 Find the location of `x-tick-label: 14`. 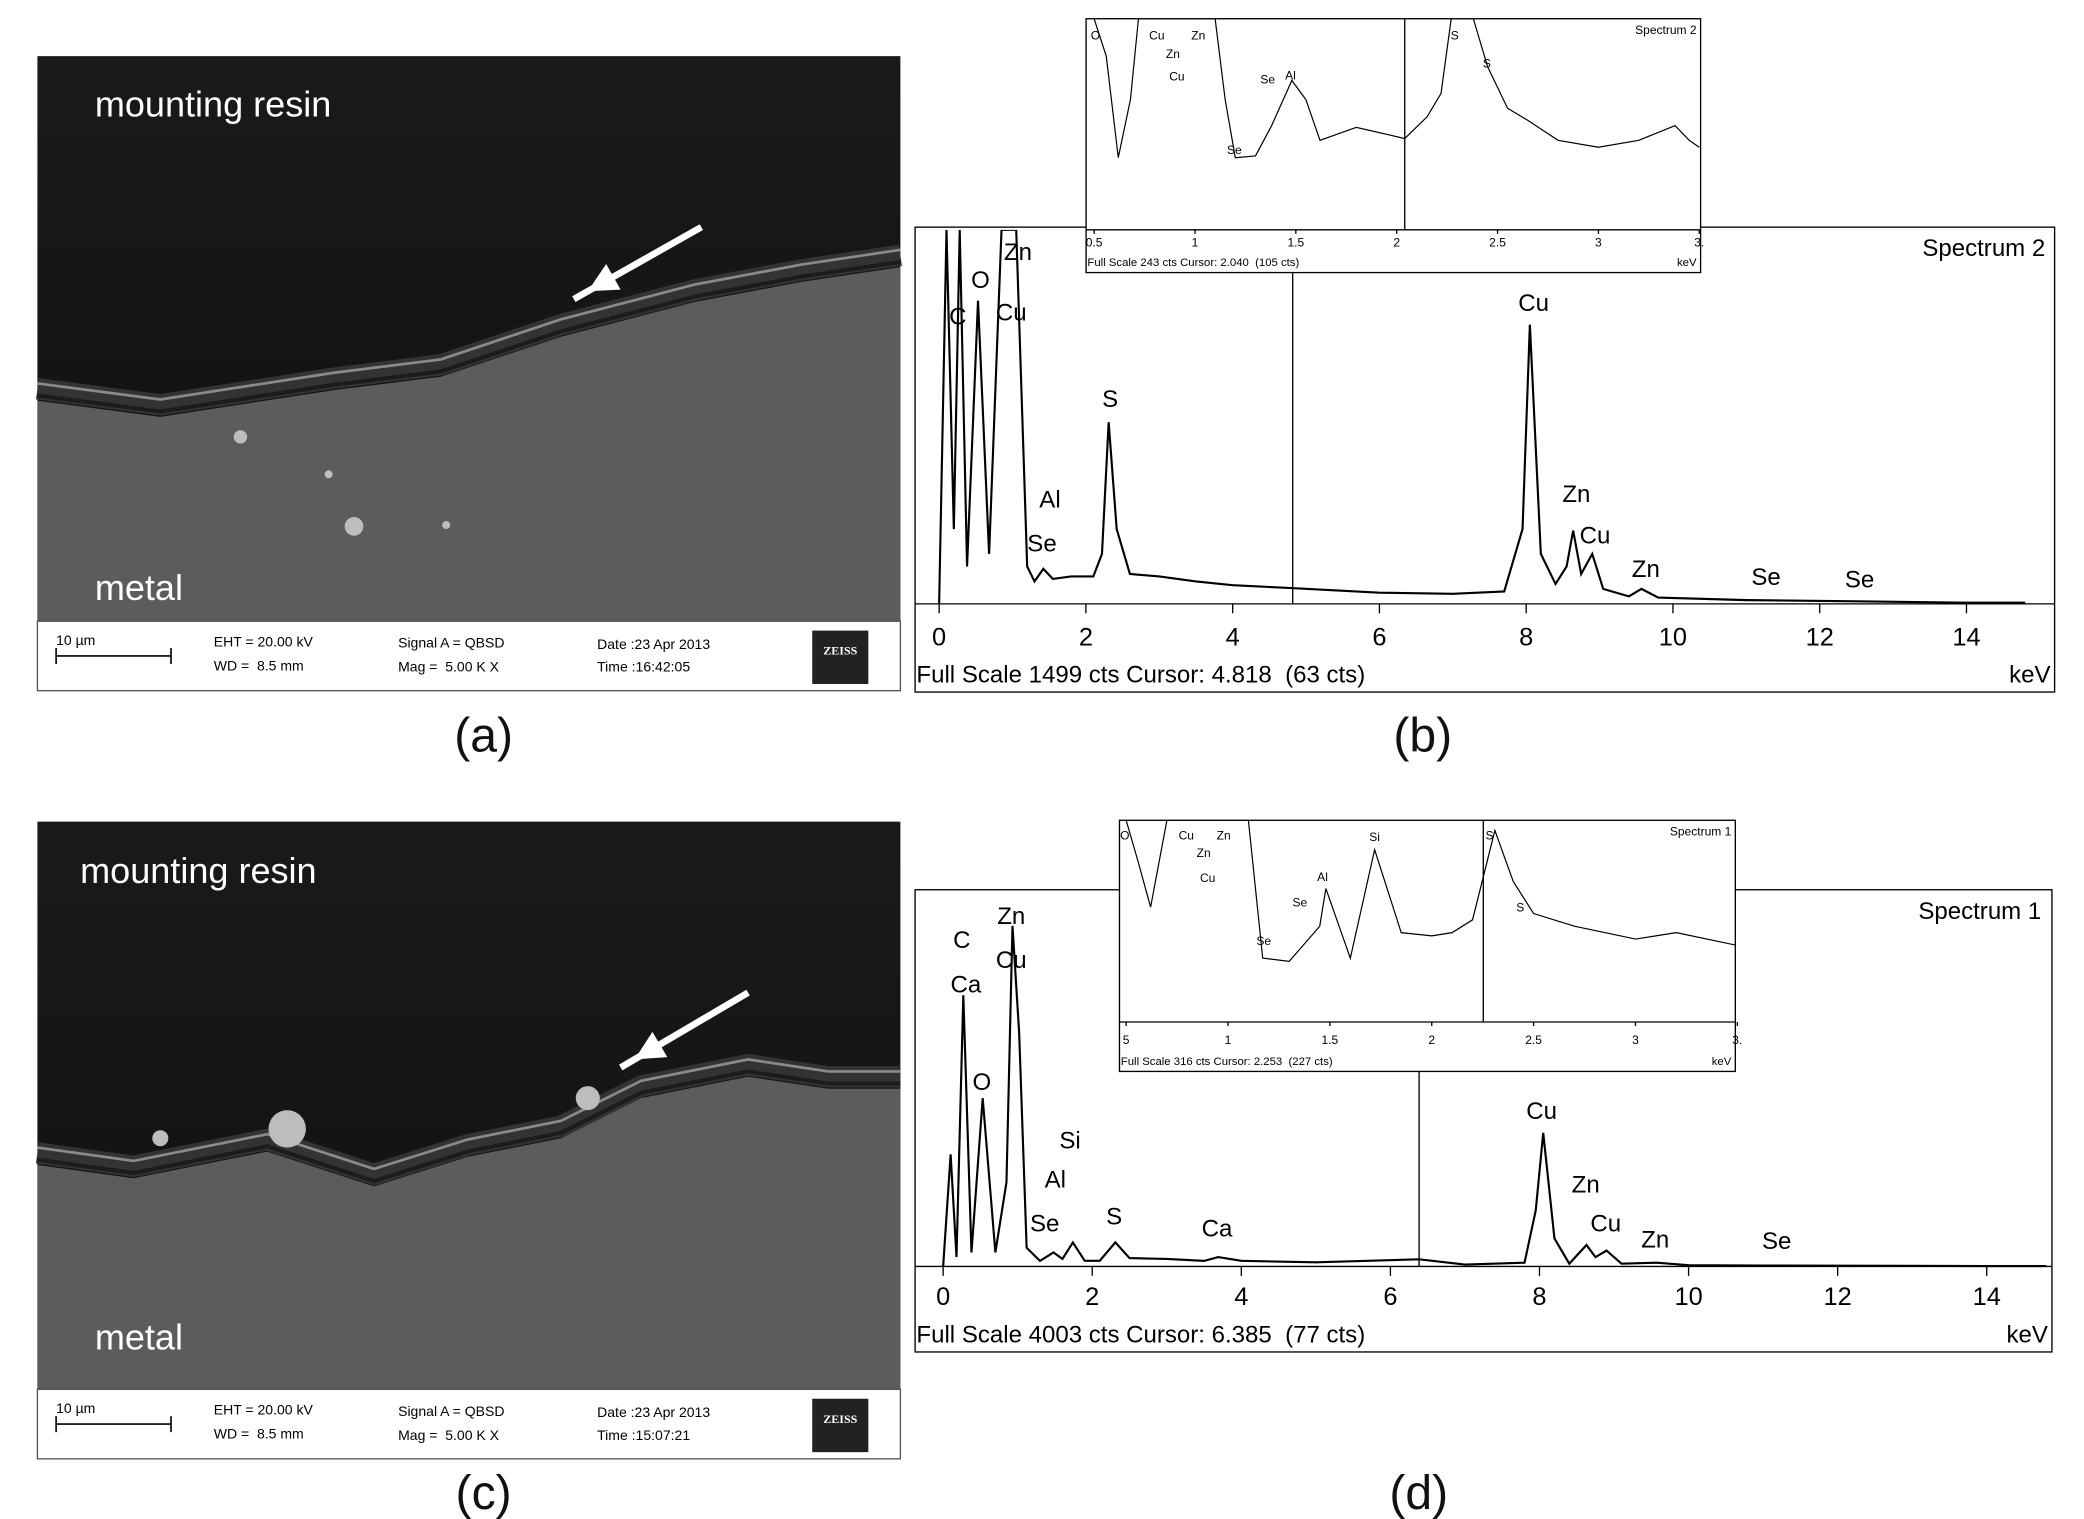

x-tick-label: 14 is located at coordinates (1966, 637).